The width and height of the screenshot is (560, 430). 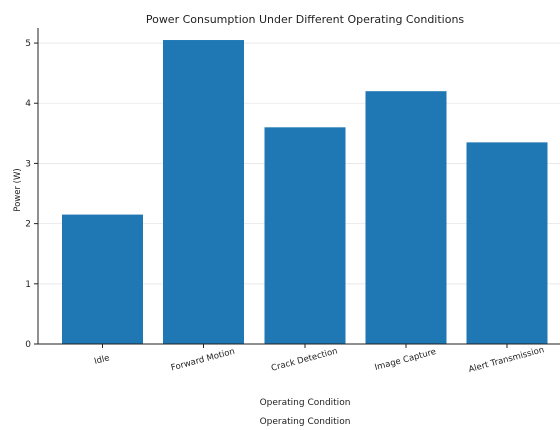 I want to click on y-ticks: 0 1 2 3 4 5, so click(x=31, y=194).